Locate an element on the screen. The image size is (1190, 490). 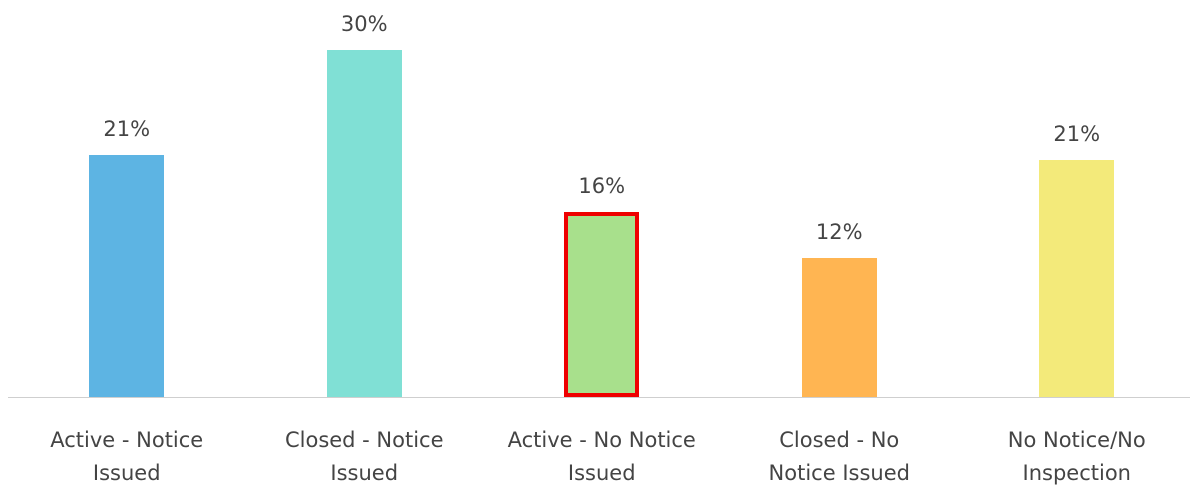
x-tick-label: No Notice/No Inspection is located at coordinates (1076, 456).